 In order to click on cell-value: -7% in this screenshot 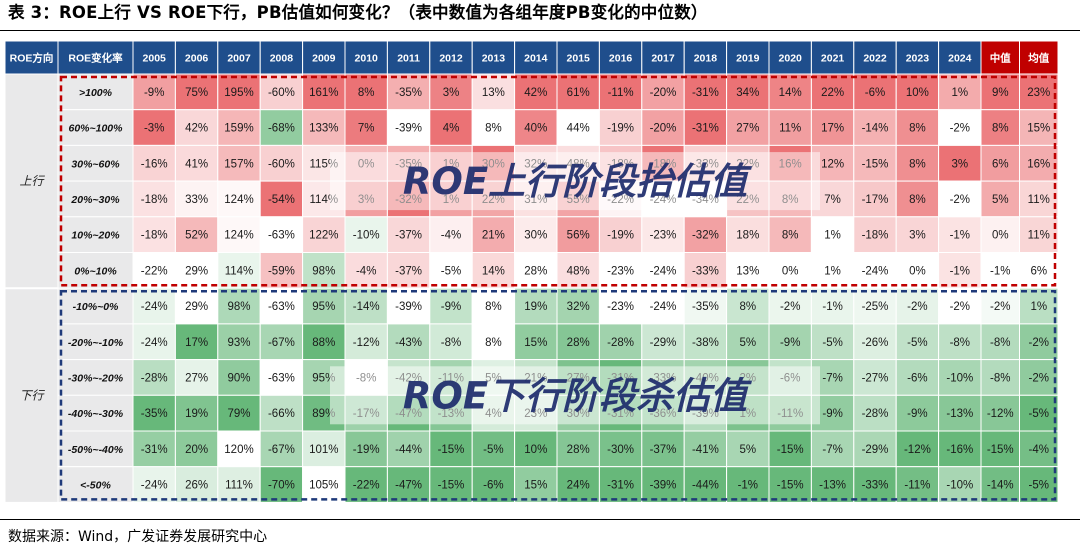, I will do `click(832, 450)`.